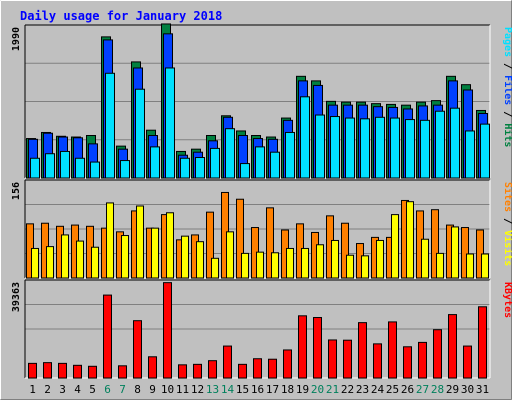  What do you see at coordinates (302, 389) in the screenshot?
I see `day-label-19: 19` at bounding box center [302, 389].